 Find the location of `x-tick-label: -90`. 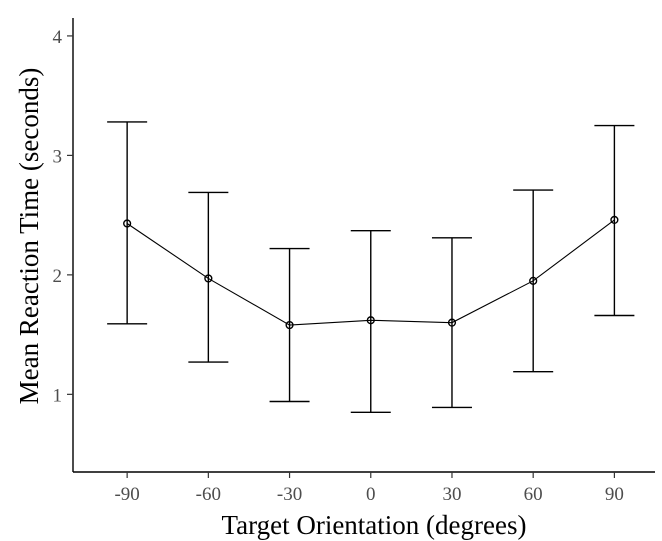

x-tick-label: -90 is located at coordinates (126, 494).